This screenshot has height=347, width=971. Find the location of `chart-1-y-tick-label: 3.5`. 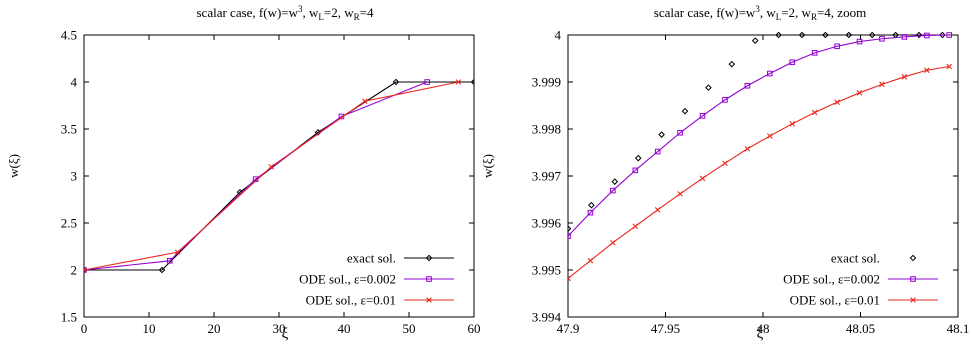

chart-1-y-tick-label: 3.5 is located at coordinates (69, 129).